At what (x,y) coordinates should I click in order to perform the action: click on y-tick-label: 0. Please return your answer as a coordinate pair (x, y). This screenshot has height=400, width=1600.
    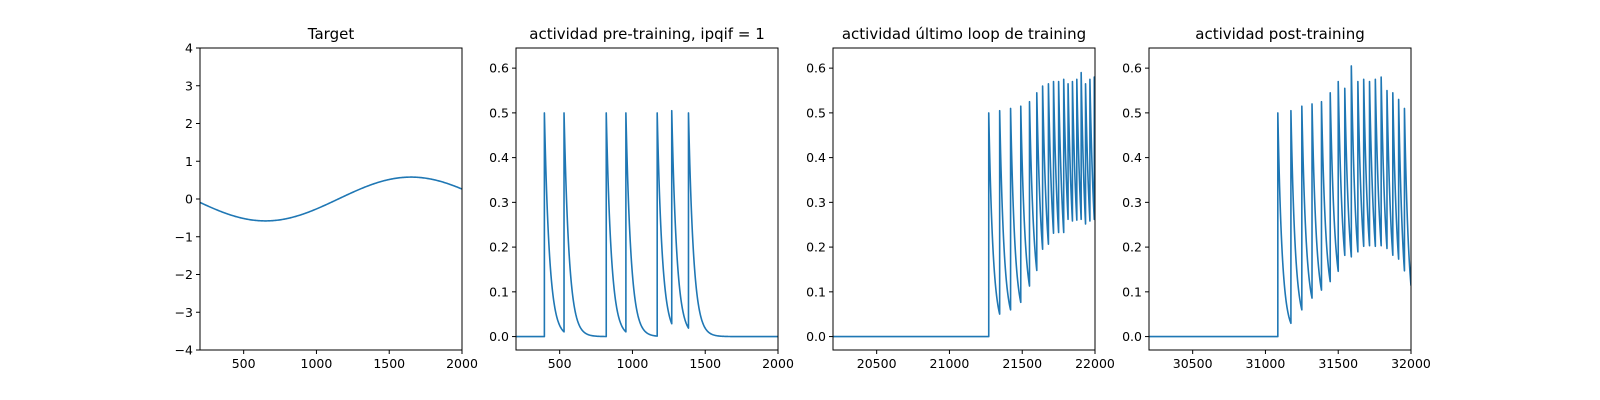
    Looking at the image, I should click on (189, 199).